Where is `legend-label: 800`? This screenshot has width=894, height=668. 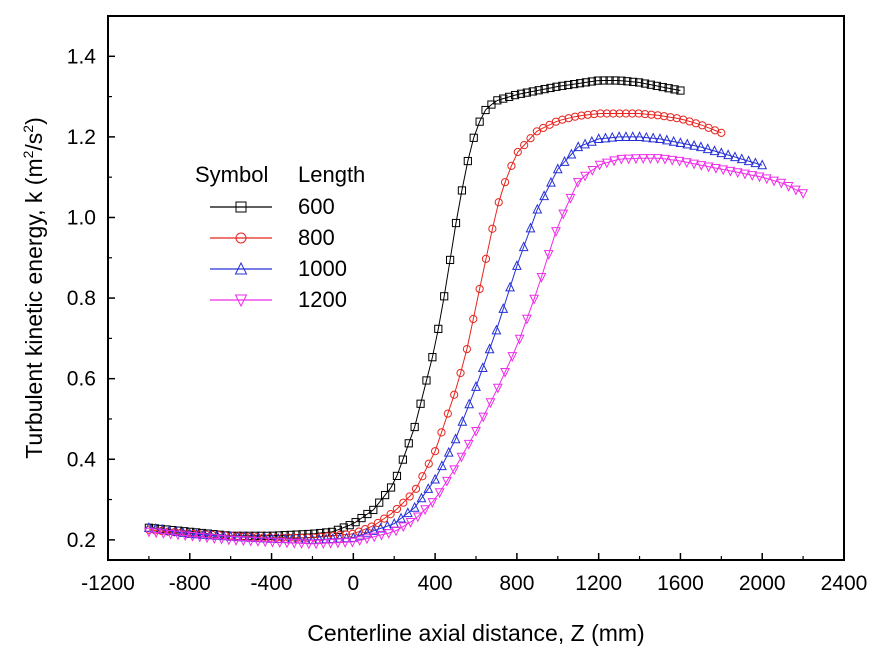 legend-label: 800 is located at coordinates (316, 237).